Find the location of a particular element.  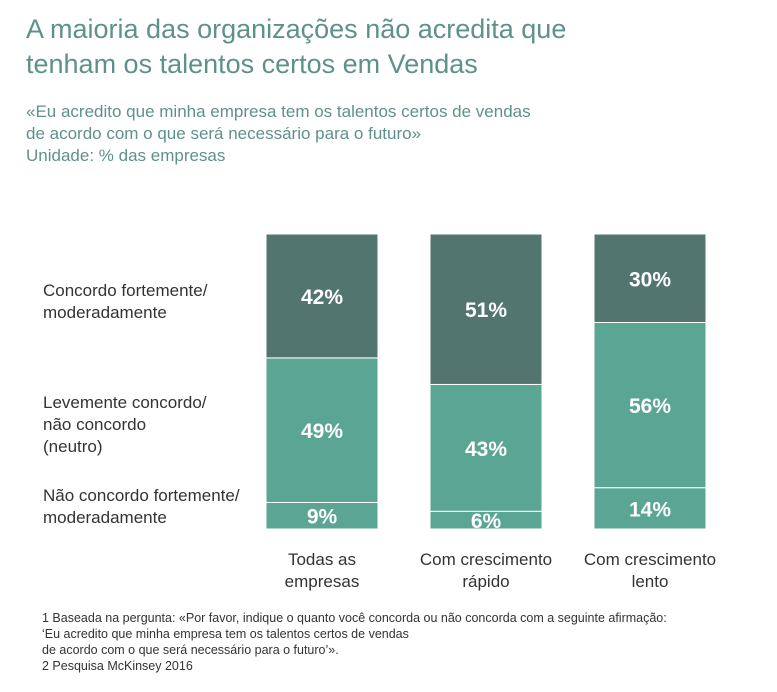

data-label-todas-disagree: 9% is located at coordinates (322, 517).